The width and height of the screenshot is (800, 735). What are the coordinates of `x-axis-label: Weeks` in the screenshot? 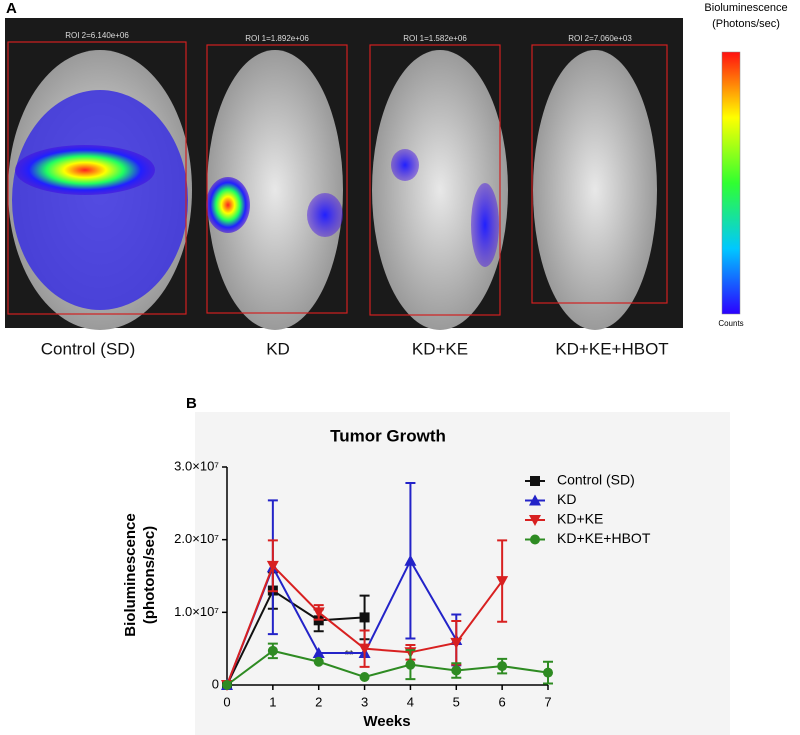 It's located at (386, 721).